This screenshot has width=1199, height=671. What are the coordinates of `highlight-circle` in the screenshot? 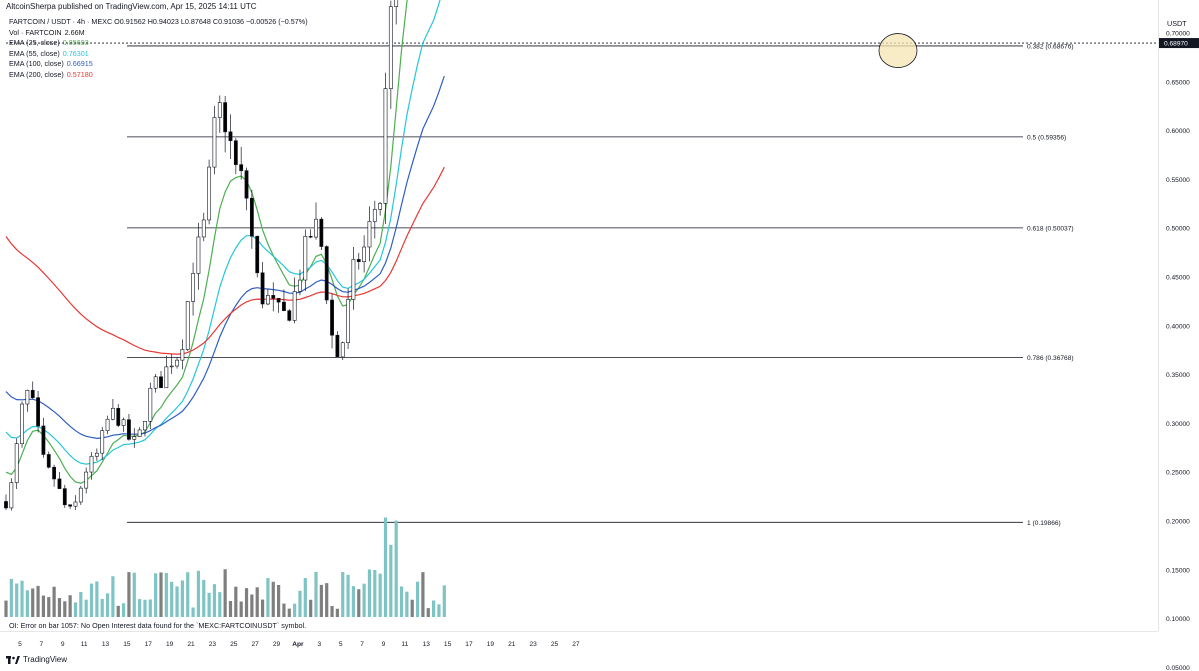 It's located at (898, 50).